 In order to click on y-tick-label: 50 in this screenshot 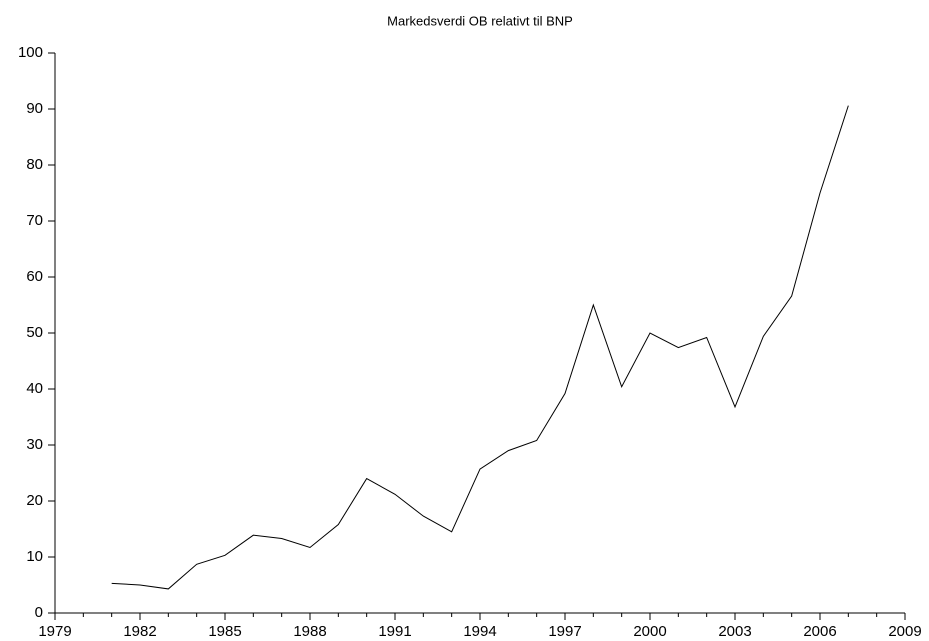, I will do `click(34, 332)`.